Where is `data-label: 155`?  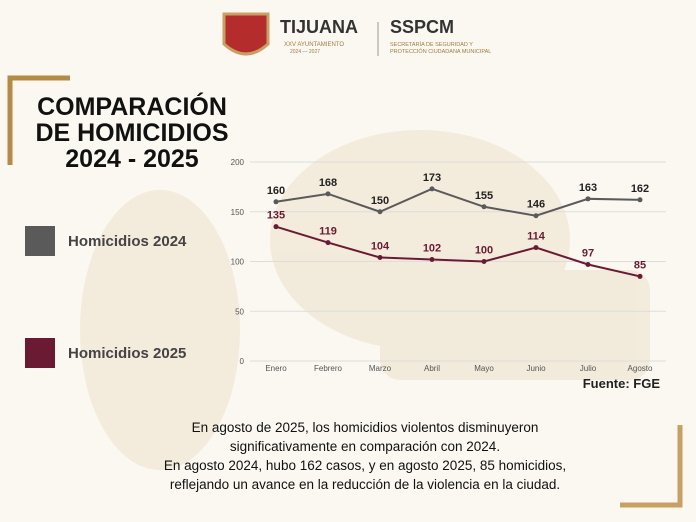 data-label: 155 is located at coordinates (484, 196).